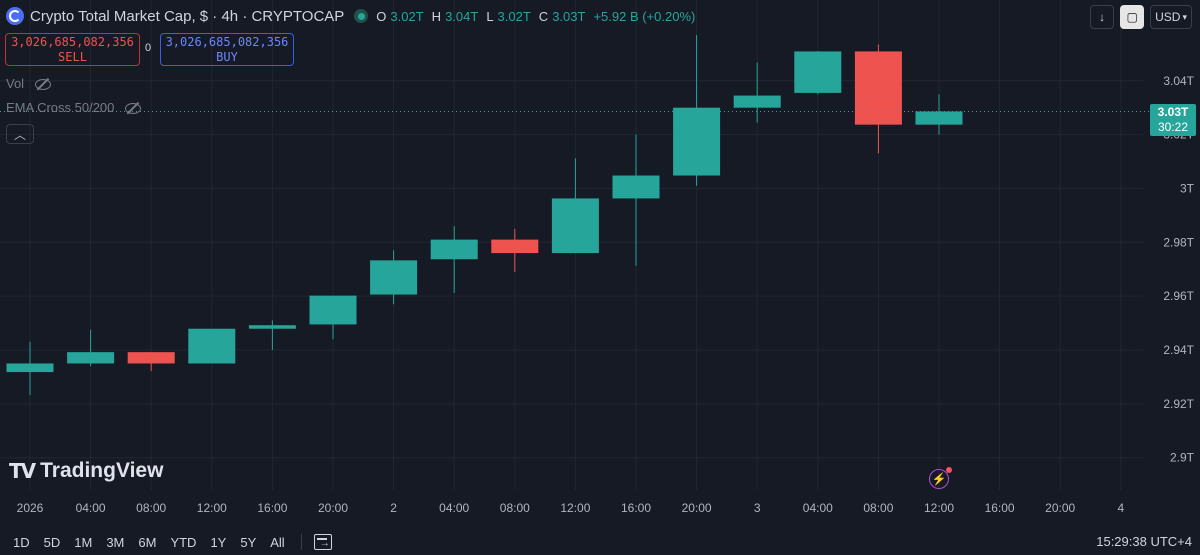 The width and height of the screenshot is (1200, 555). What do you see at coordinates (1173, 112) in the screenshot?
I see `current-price: 3.03T` at bounding box center [1173, 112].